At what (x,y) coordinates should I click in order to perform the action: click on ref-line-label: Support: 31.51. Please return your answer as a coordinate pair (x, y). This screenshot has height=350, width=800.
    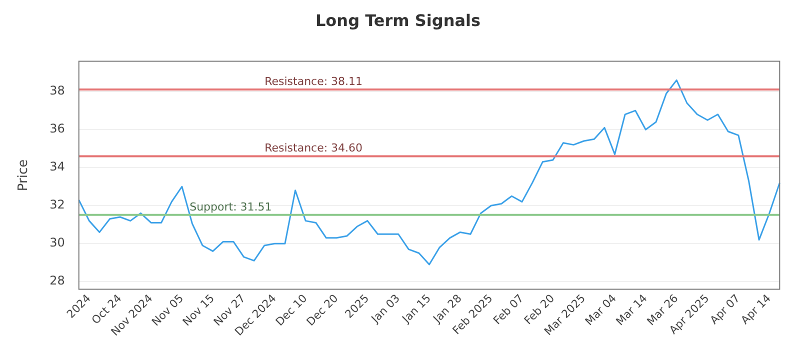
    Looking at the image, I should click on (231, 207).